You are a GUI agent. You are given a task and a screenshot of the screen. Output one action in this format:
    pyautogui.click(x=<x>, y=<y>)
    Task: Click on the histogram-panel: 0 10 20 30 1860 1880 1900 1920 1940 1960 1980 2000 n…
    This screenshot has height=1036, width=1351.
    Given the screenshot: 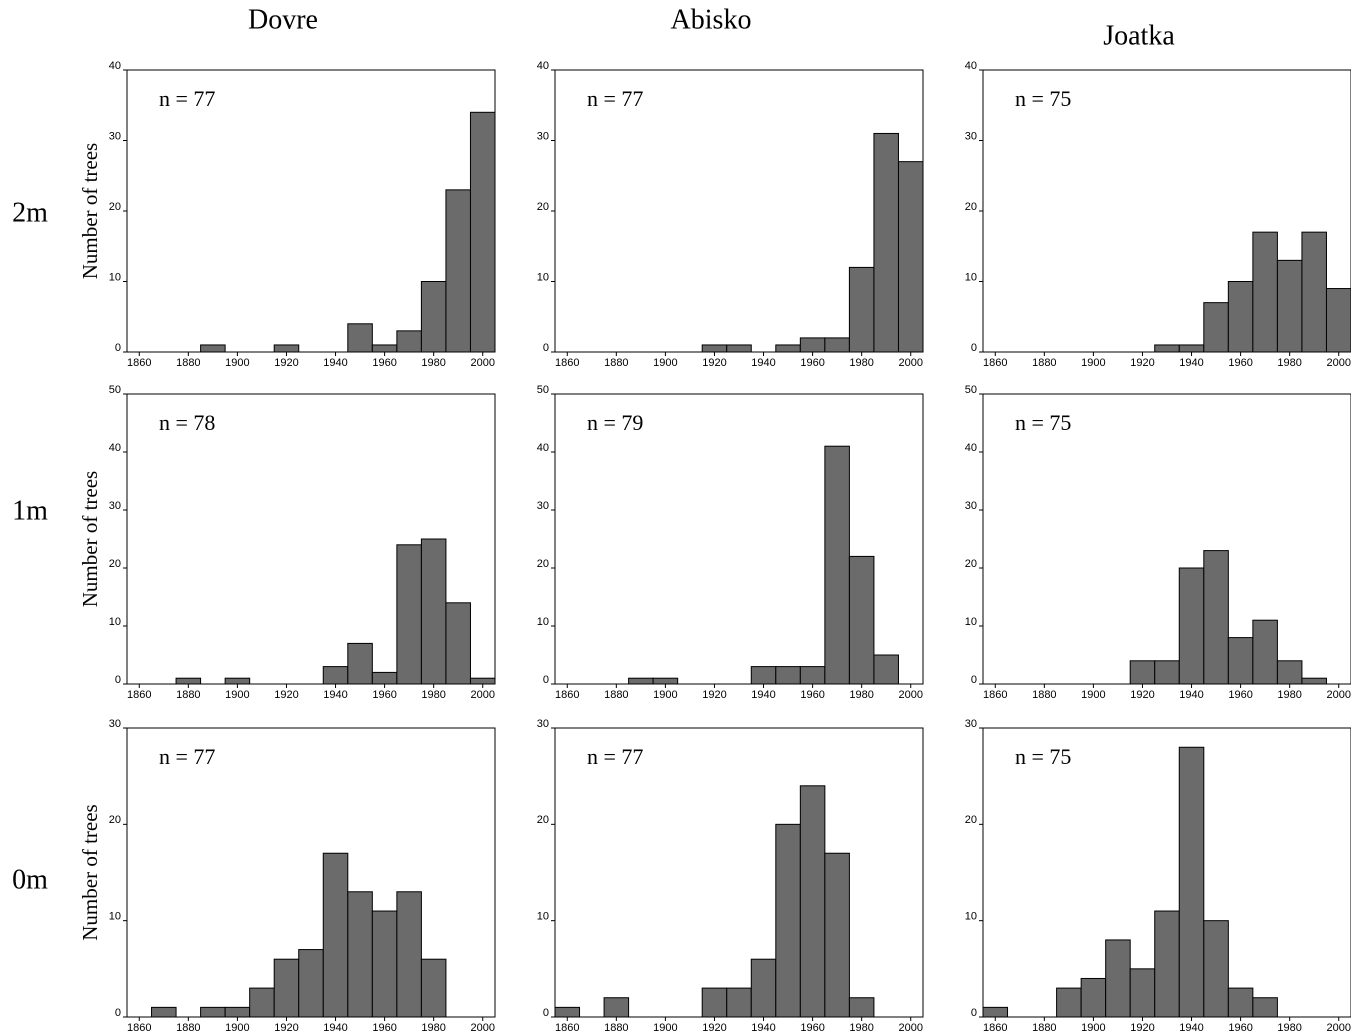 What is the action you would take?
    pyautogui.click(x=730, y=876)
    